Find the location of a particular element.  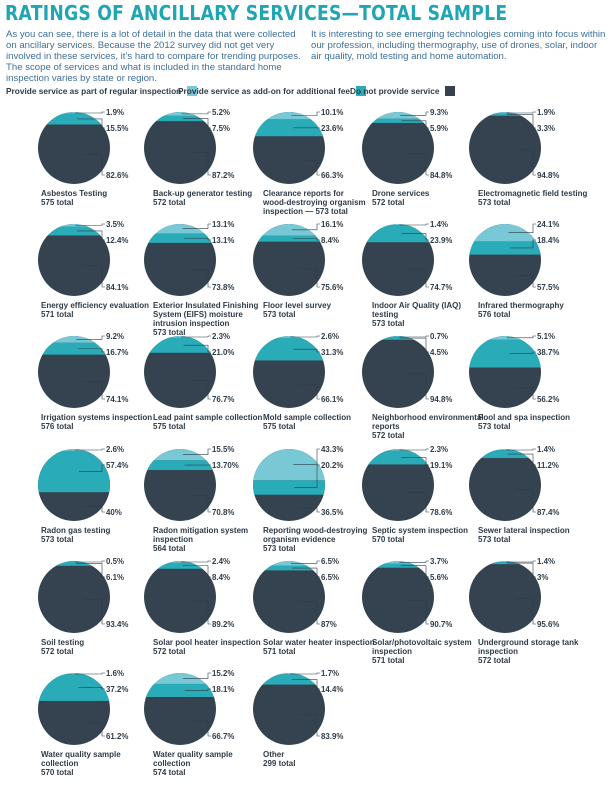

pie-title: Reporting wood-destroying is located at coordinates (315, 530).